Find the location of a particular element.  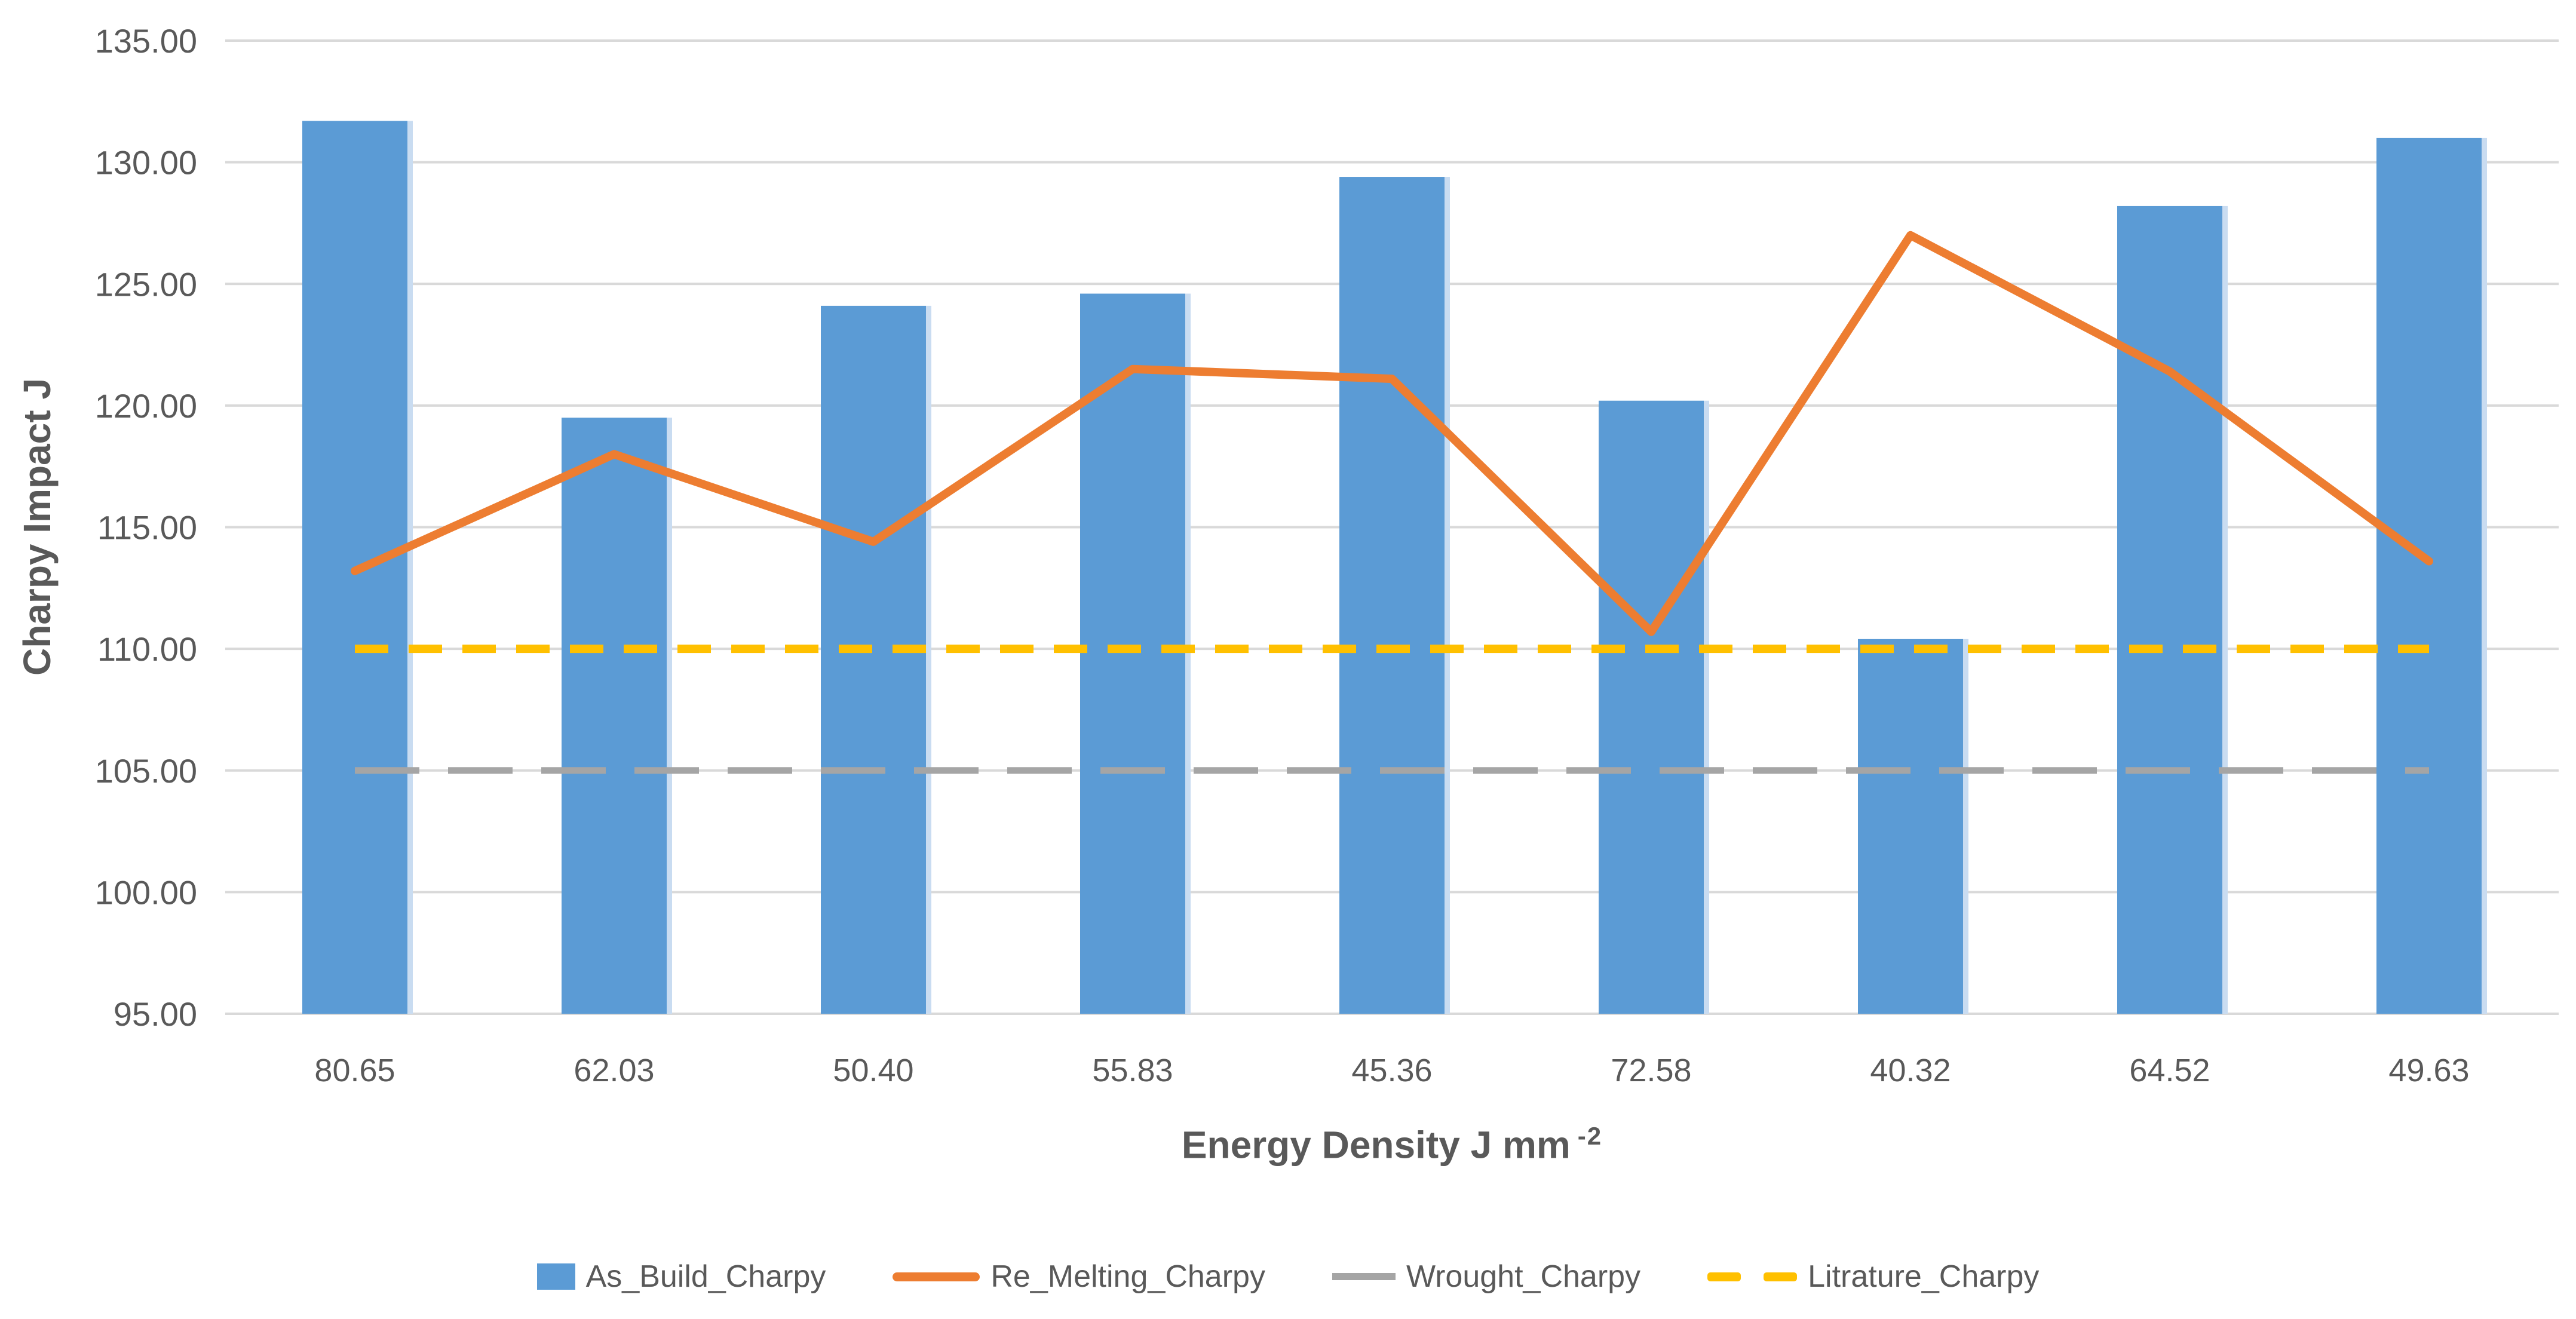

x-tick-label: 62.03 is located at coordinates (614, 1070).